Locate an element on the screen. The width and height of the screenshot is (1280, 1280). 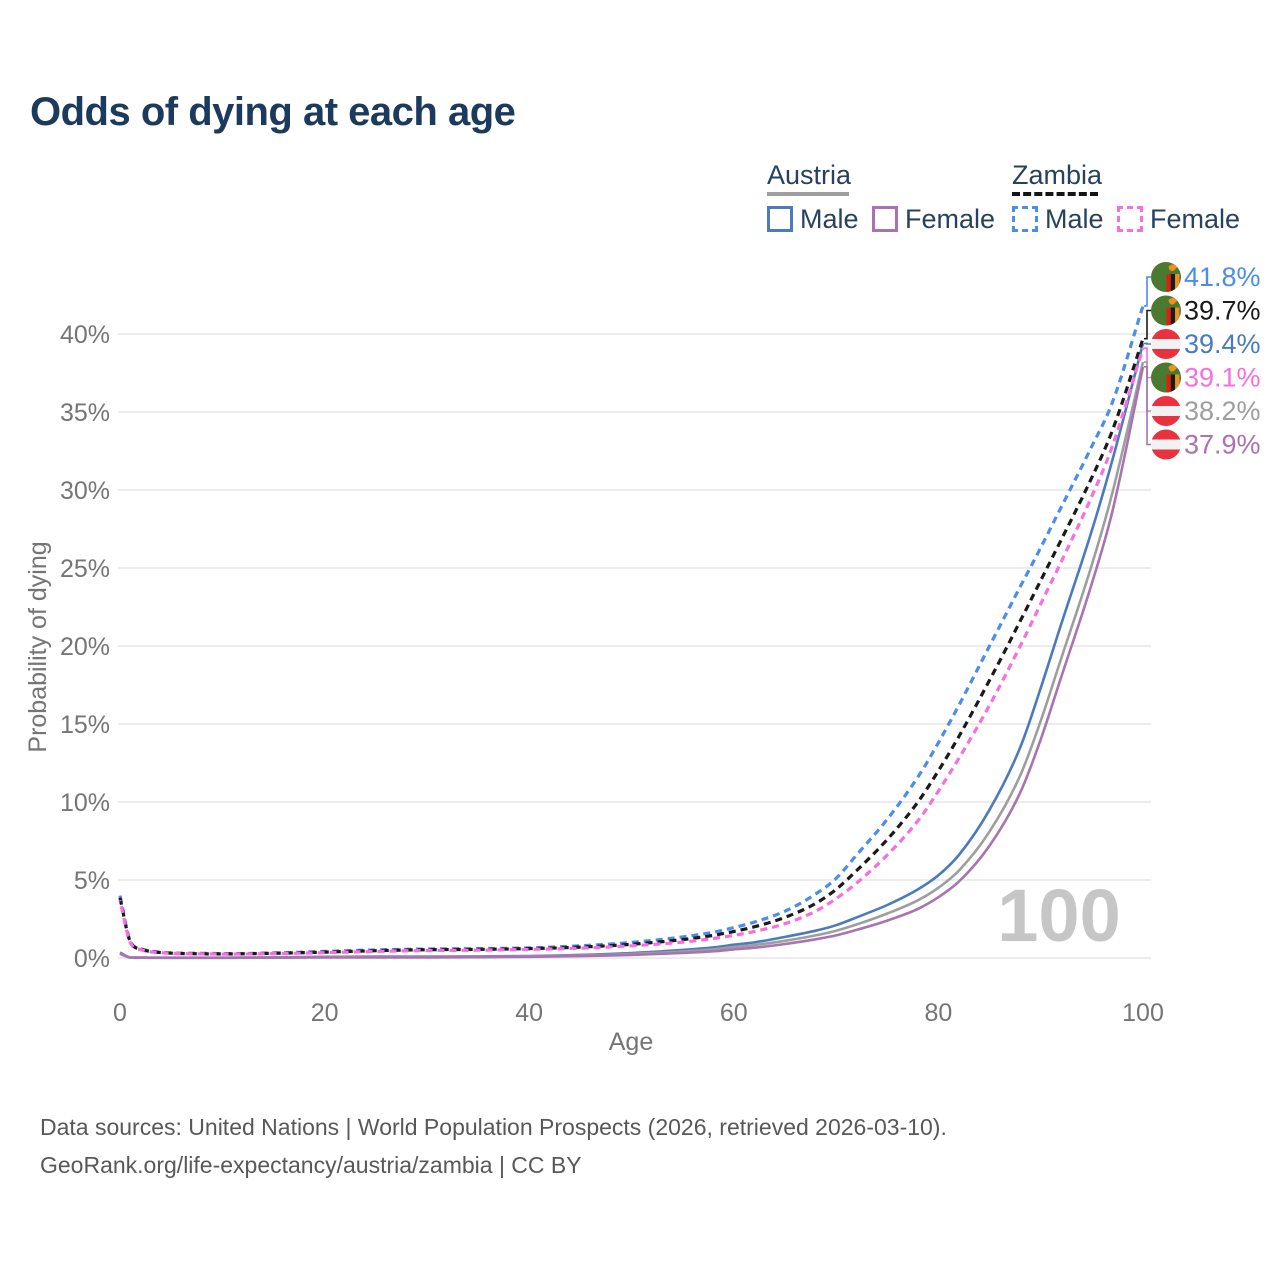
y-tick-label: 0% is located at coordinates (92, 959).